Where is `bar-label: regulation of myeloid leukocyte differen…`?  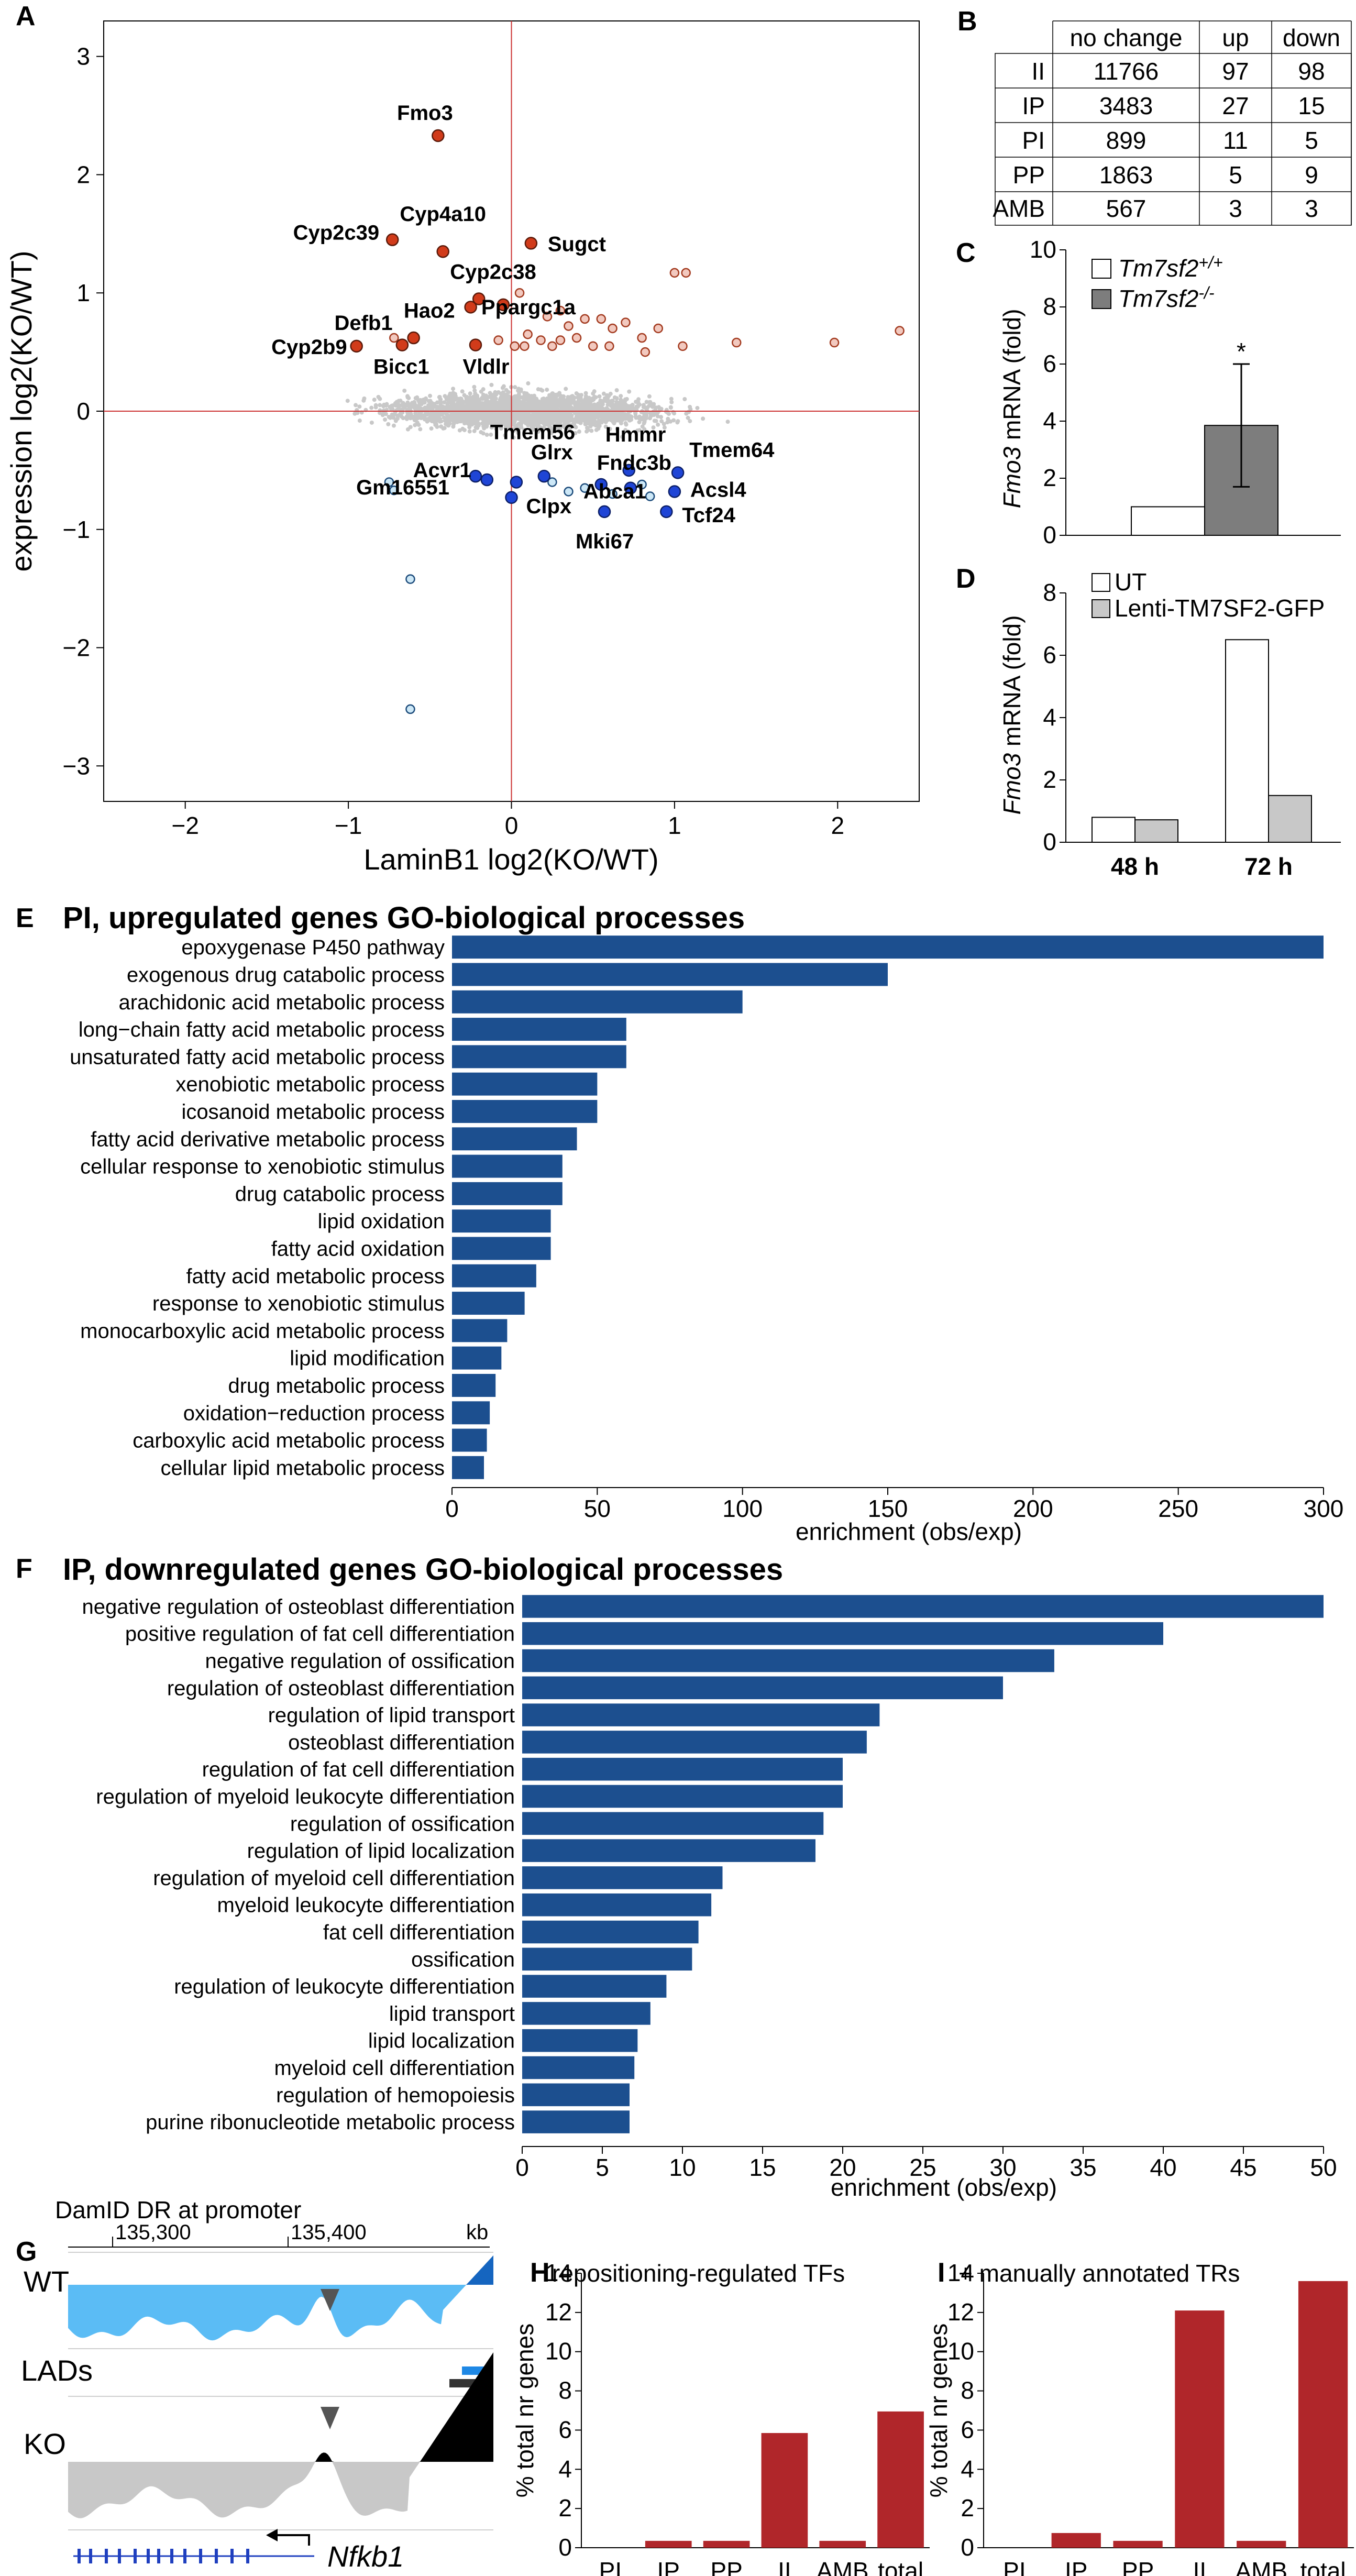 bar-label: regulation of myeloid leukocyte differen… is located at coordinates (305, 1797).